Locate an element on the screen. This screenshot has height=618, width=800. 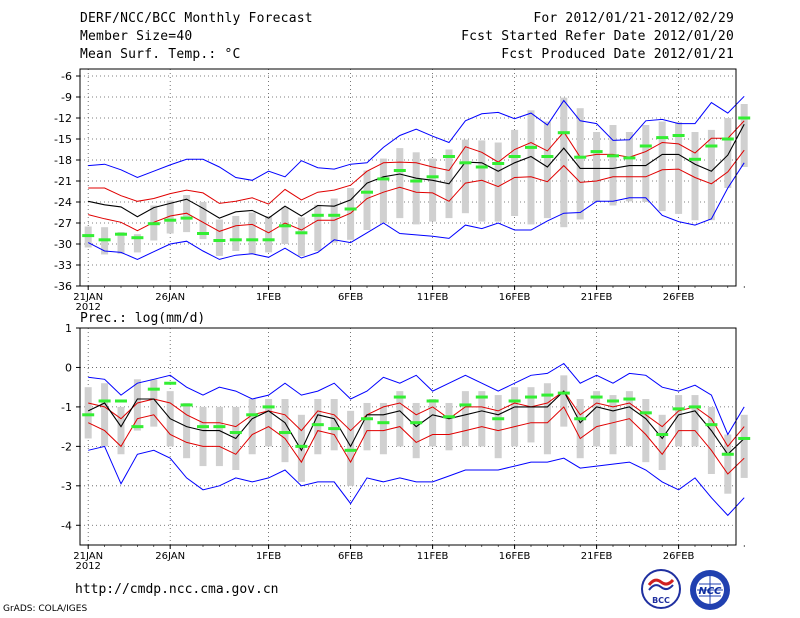
x-tick-label: 21FEB is located at coordinates (597, 297).